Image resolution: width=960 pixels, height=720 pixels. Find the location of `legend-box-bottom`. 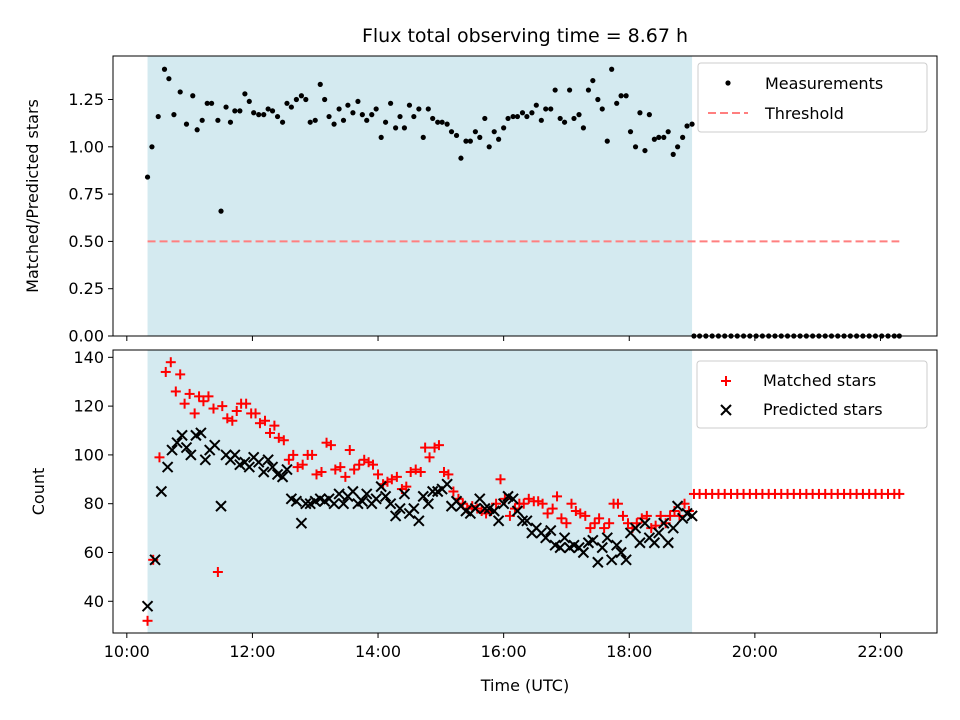

legend-box-bottom is located at coordinates (812, 394).